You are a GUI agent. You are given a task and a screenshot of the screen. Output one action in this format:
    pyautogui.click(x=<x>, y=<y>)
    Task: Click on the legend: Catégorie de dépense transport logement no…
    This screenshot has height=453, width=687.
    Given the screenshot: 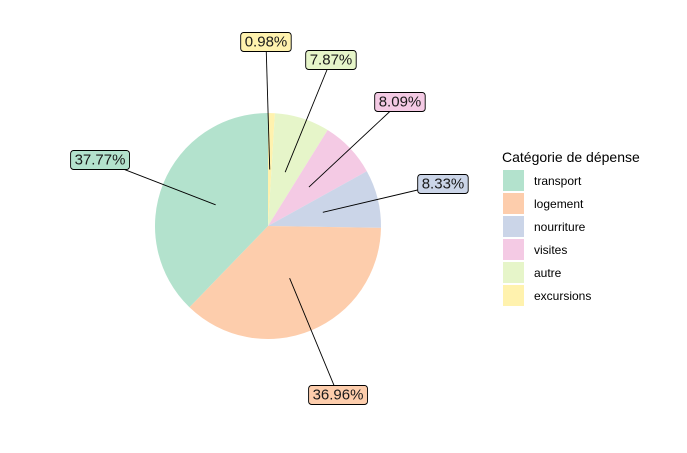 What is the action you would take?
    pyautogui.click(x=571, y=227)
    